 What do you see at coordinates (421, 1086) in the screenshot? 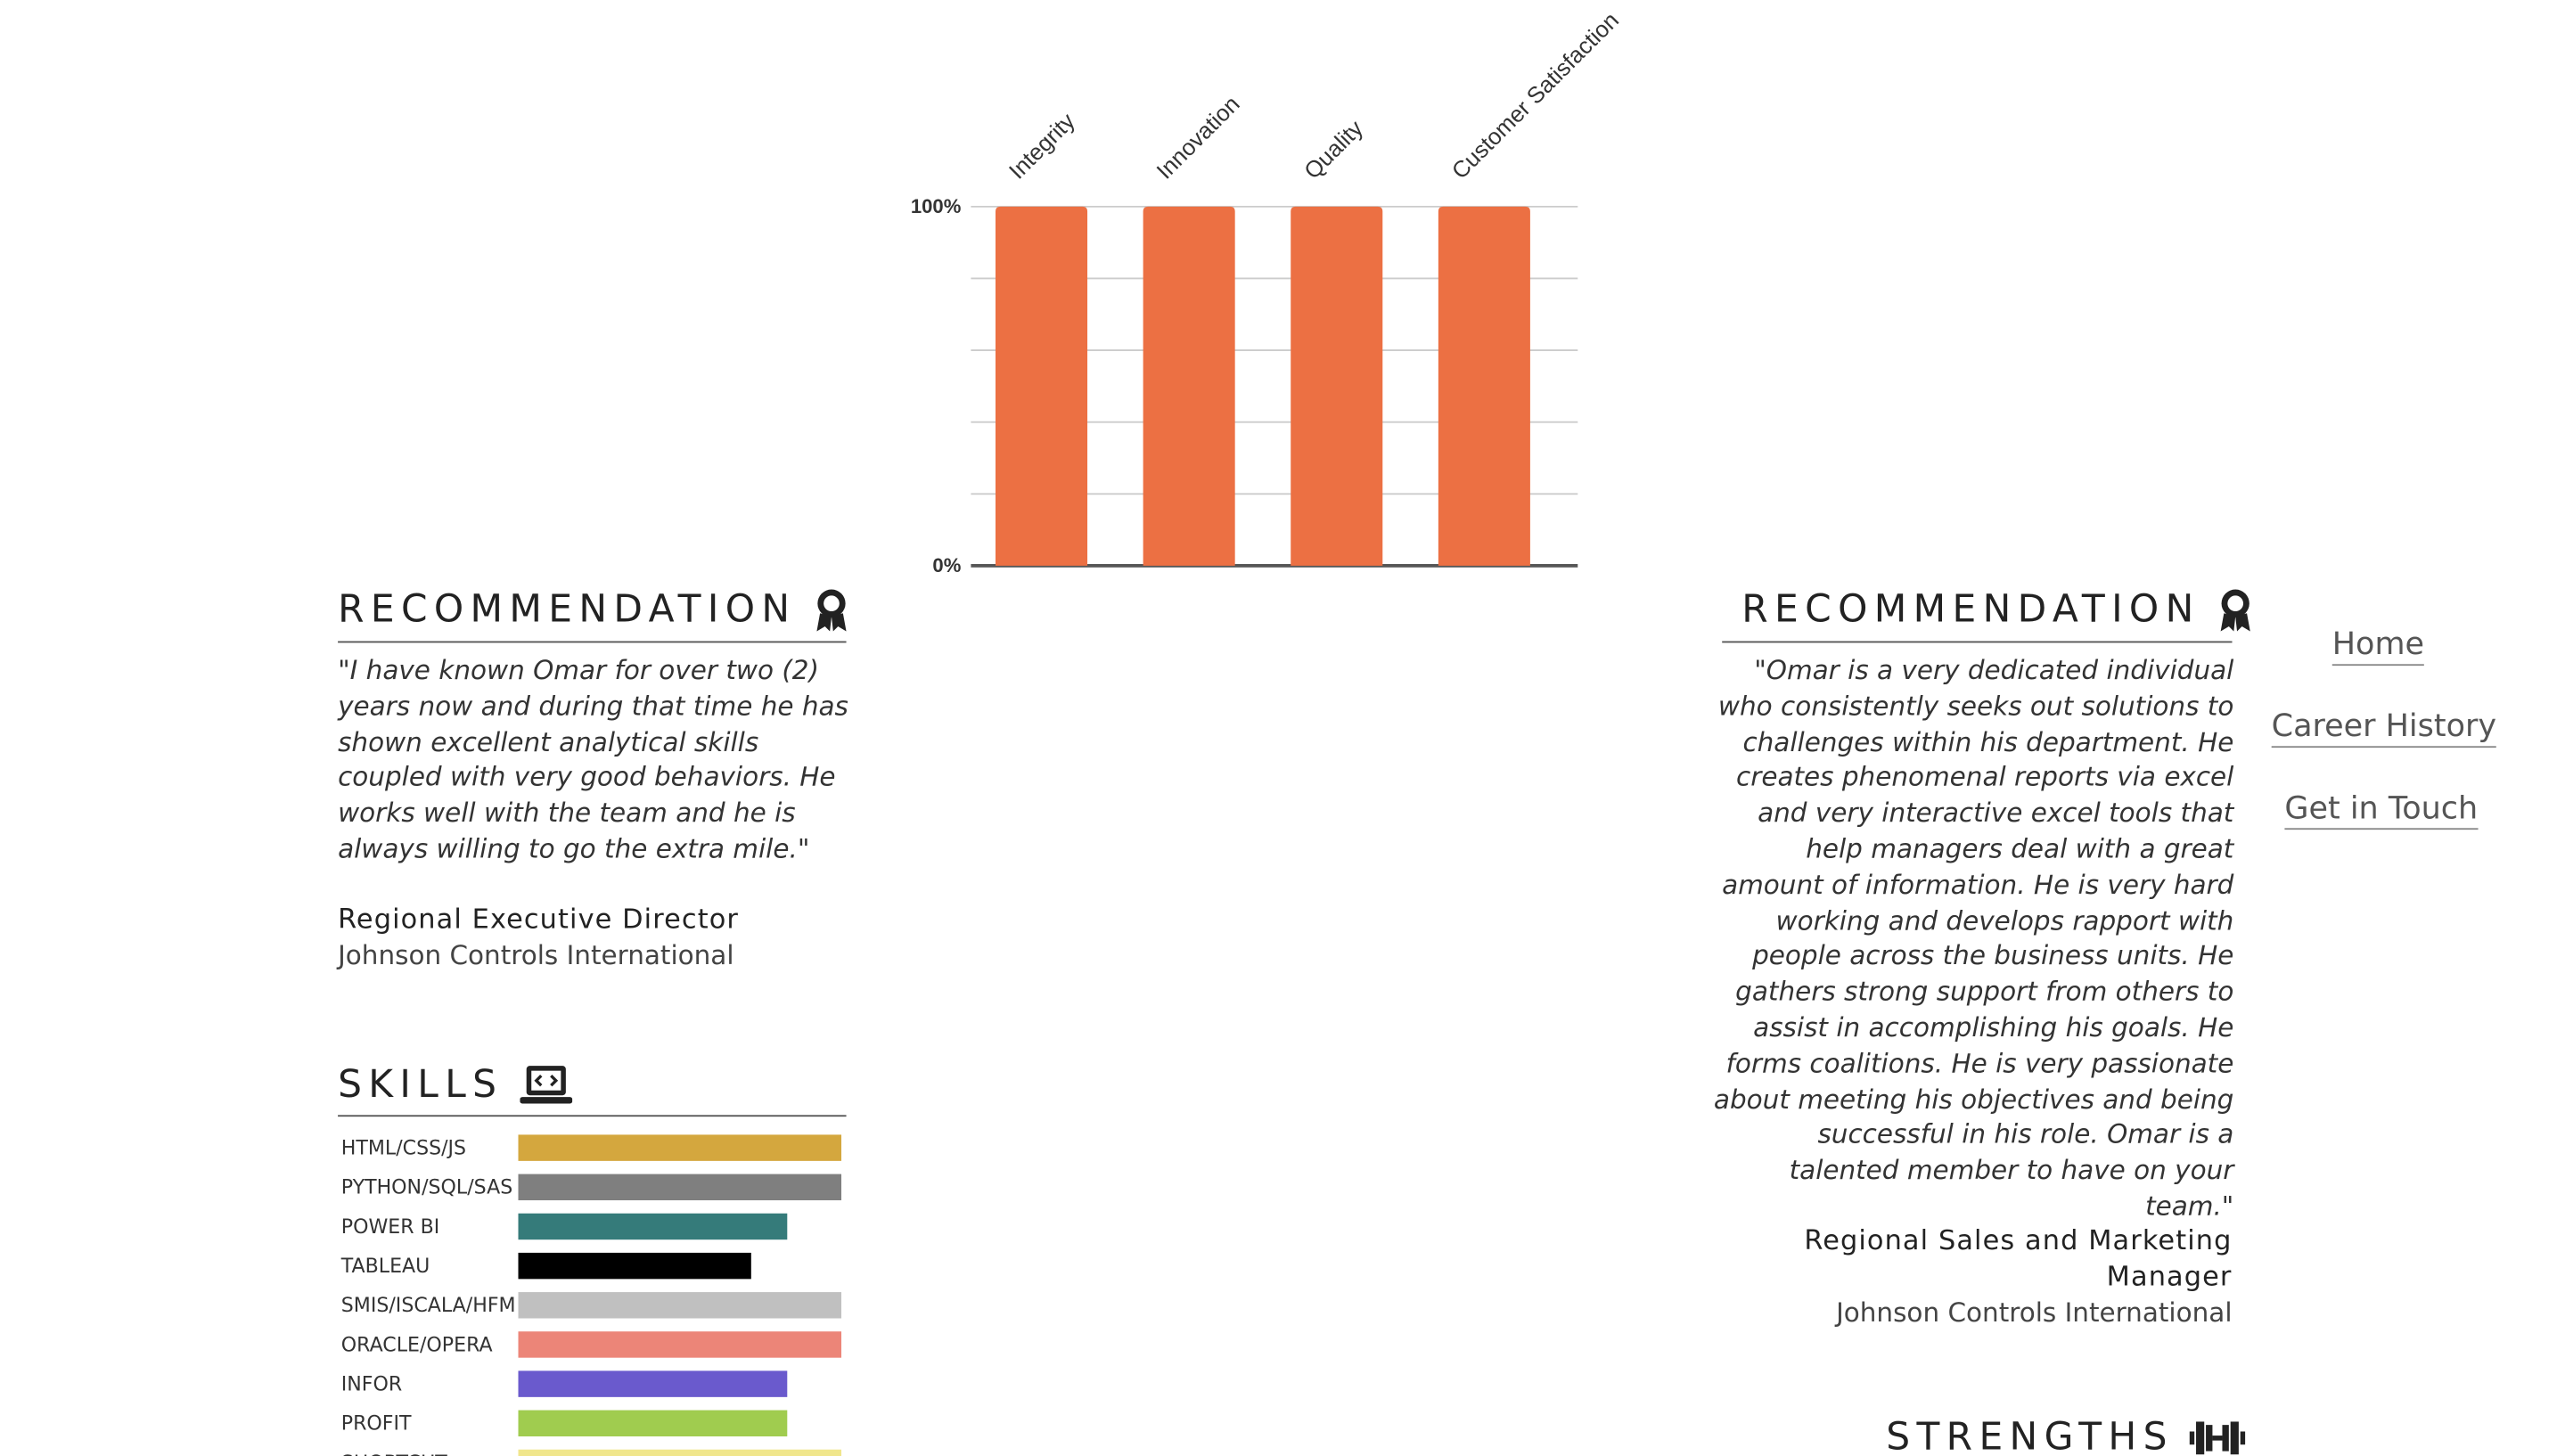
I see `skills-heading-text: SKILLS` at bounding box center [421, 1086].